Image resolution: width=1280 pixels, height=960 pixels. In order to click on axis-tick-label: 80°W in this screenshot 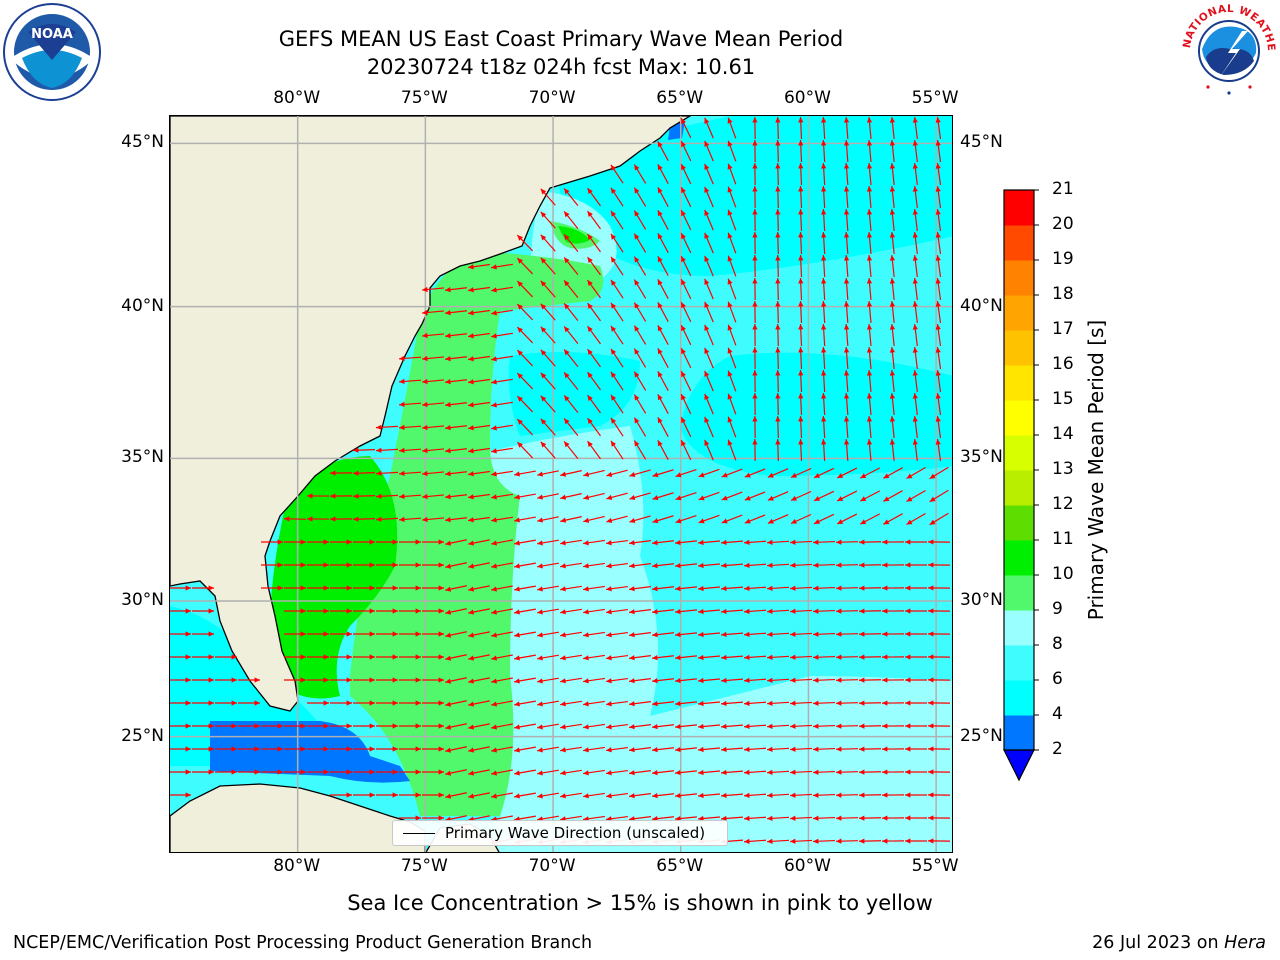, I will do `click(297, 98)`.